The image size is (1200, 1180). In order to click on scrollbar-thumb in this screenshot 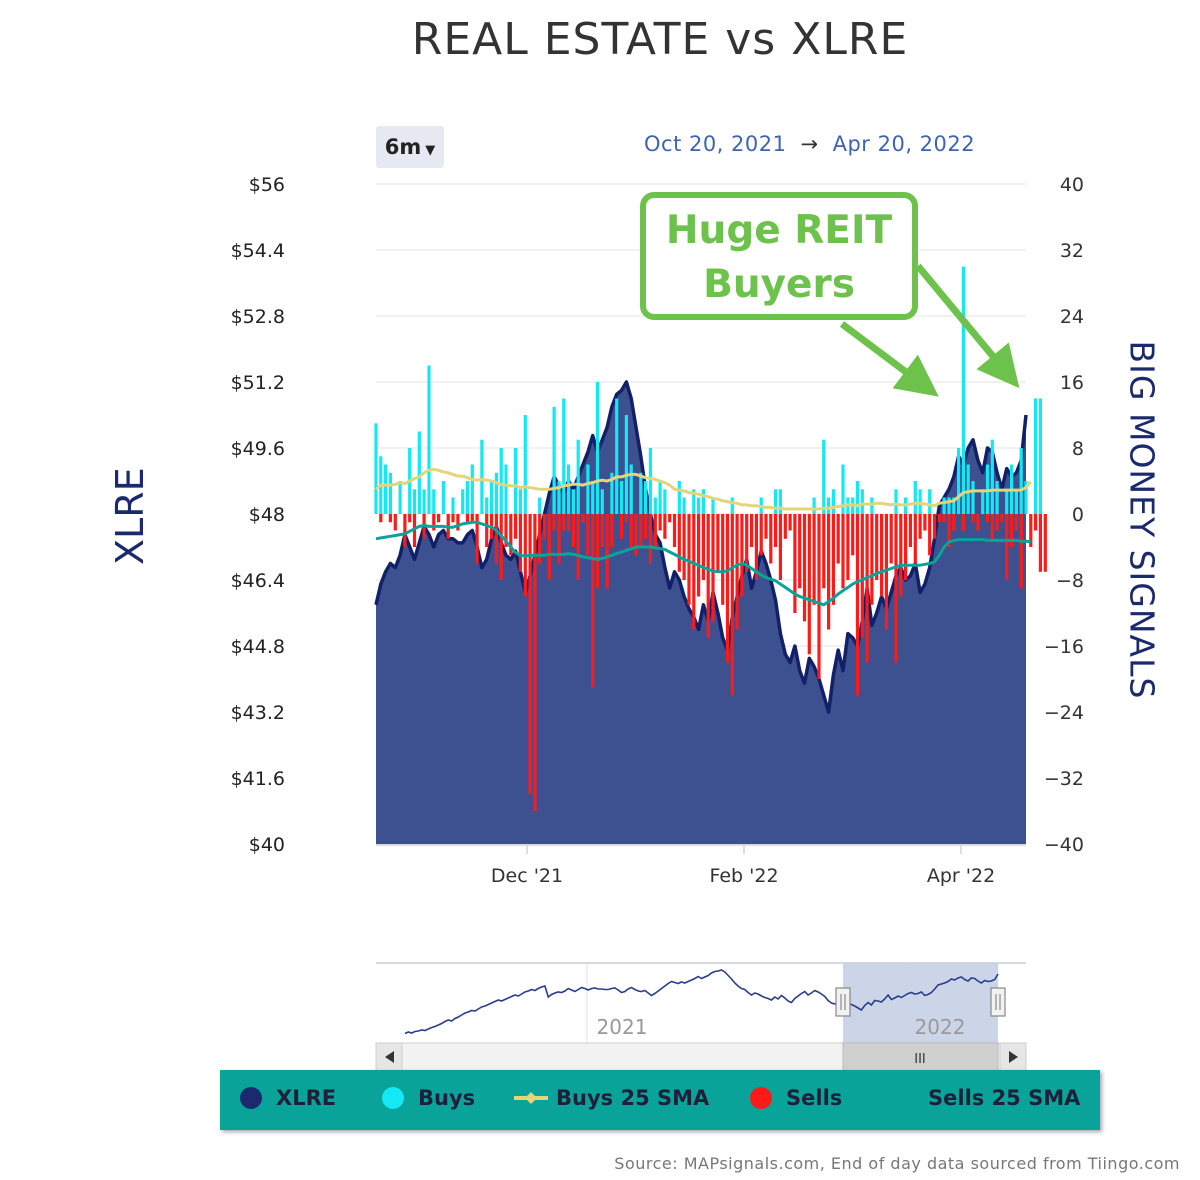, I will do `click(920, 1057)`.